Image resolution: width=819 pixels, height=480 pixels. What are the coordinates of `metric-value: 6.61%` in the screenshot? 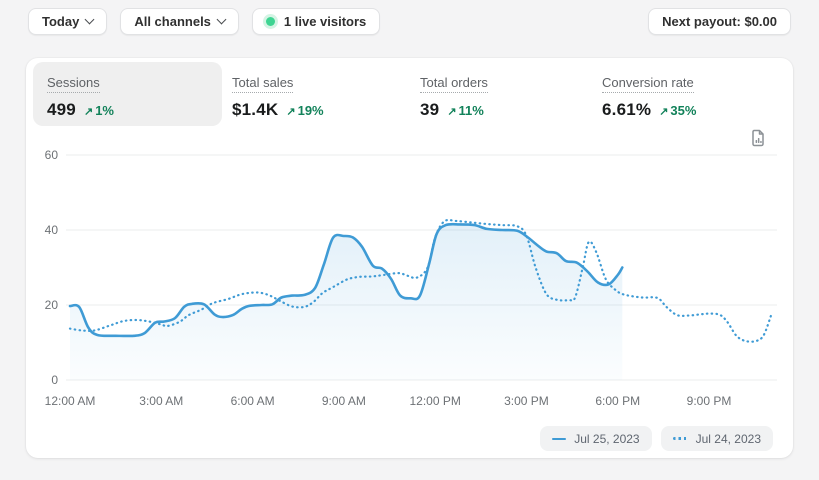 It's located at (627, 109).